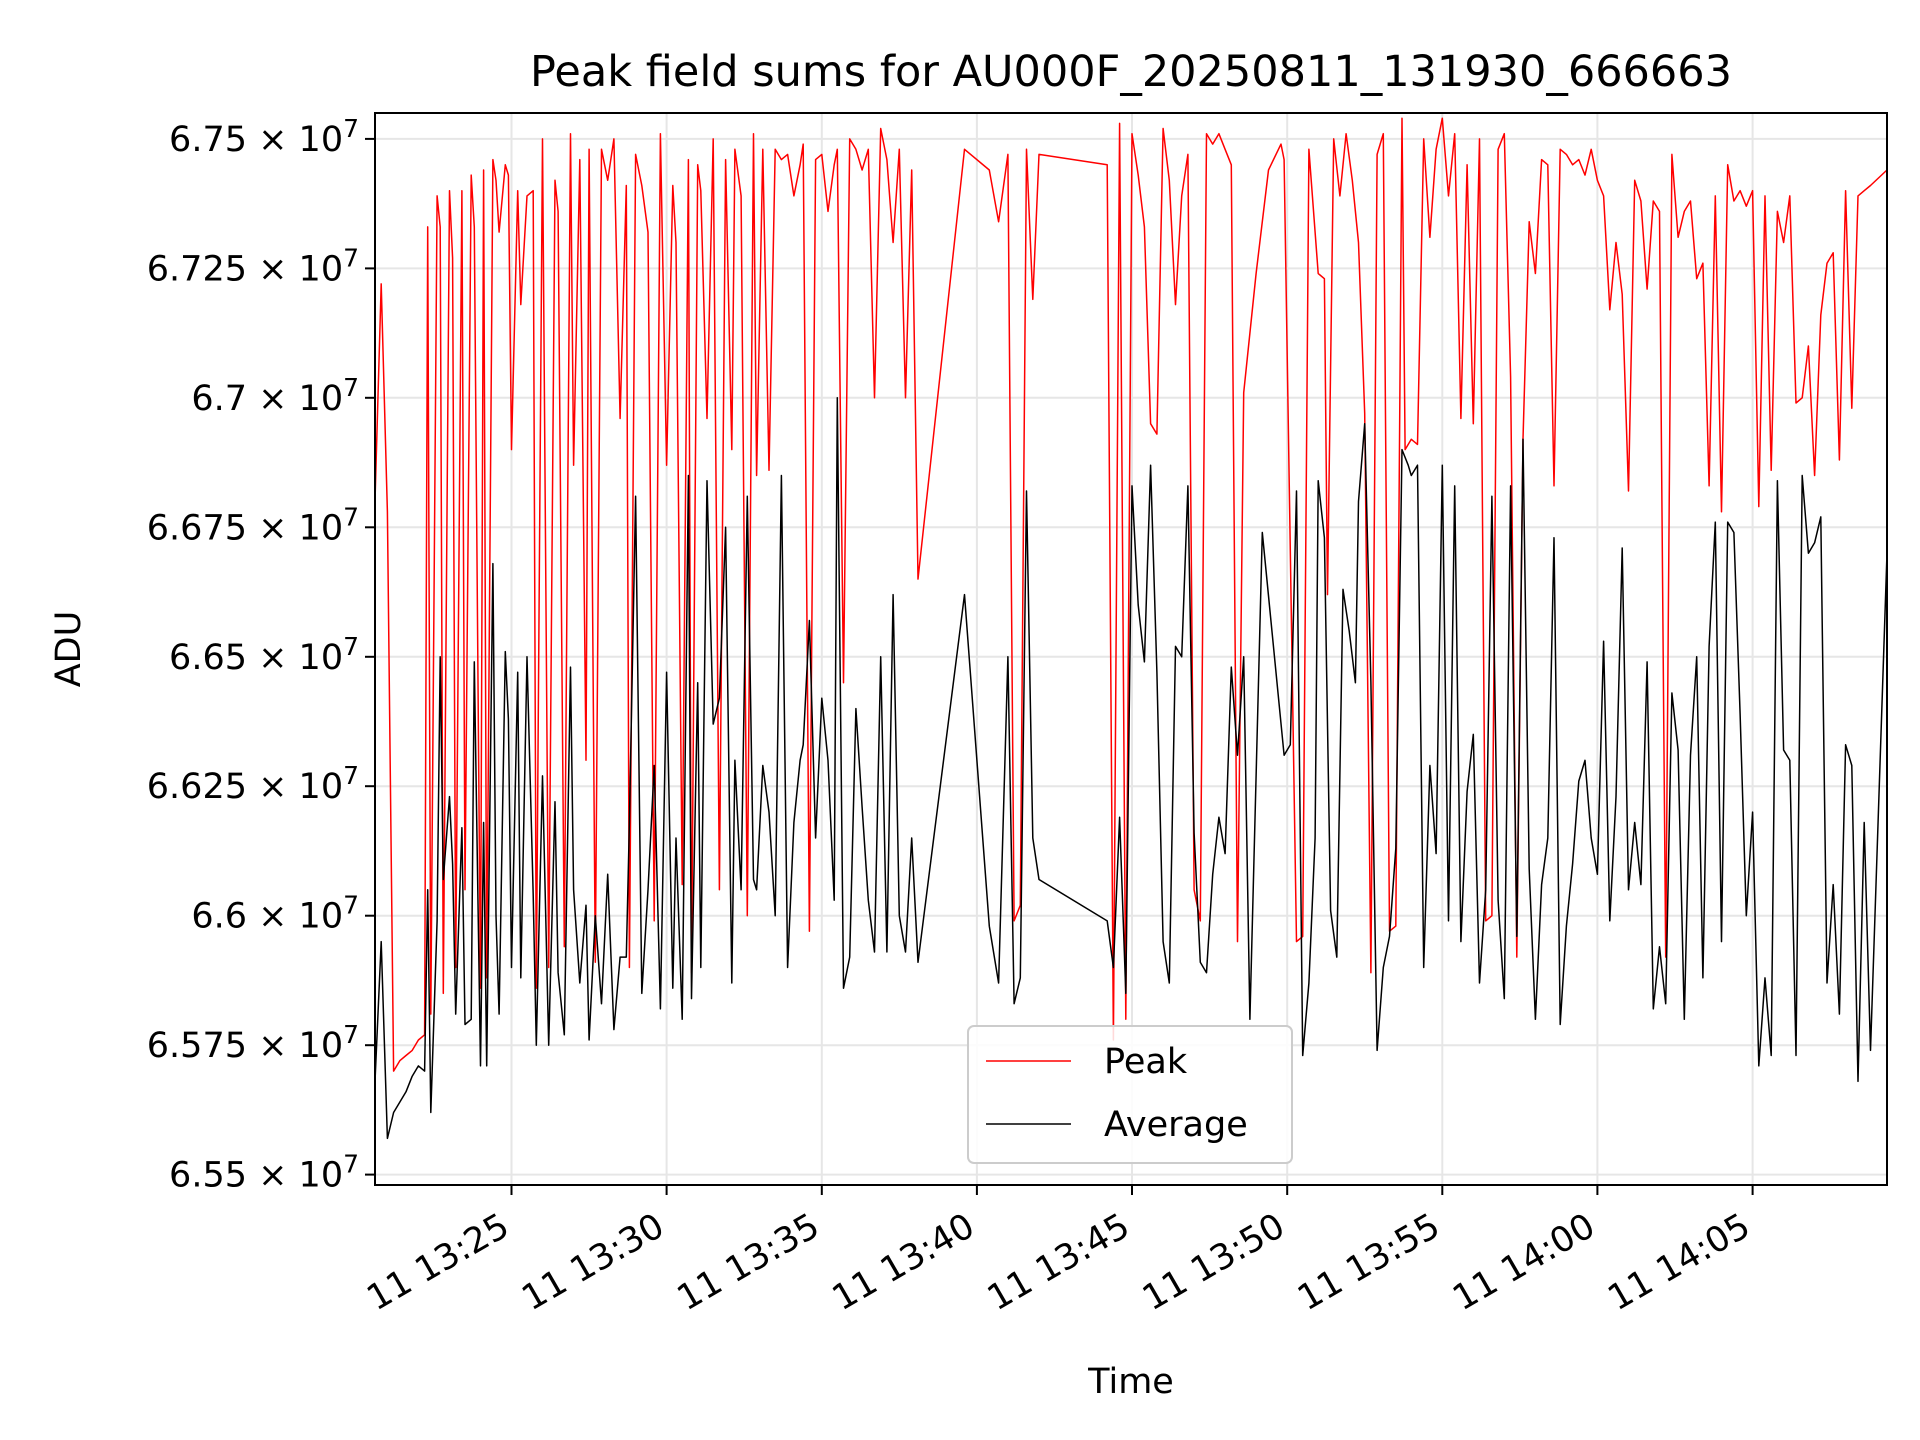 The height and width of the screenshot is (1440, 1920). Describe the element at coordinates (264, 137) in the screenshot. I see `y-tick-label: 6.75 × 107` at that location.